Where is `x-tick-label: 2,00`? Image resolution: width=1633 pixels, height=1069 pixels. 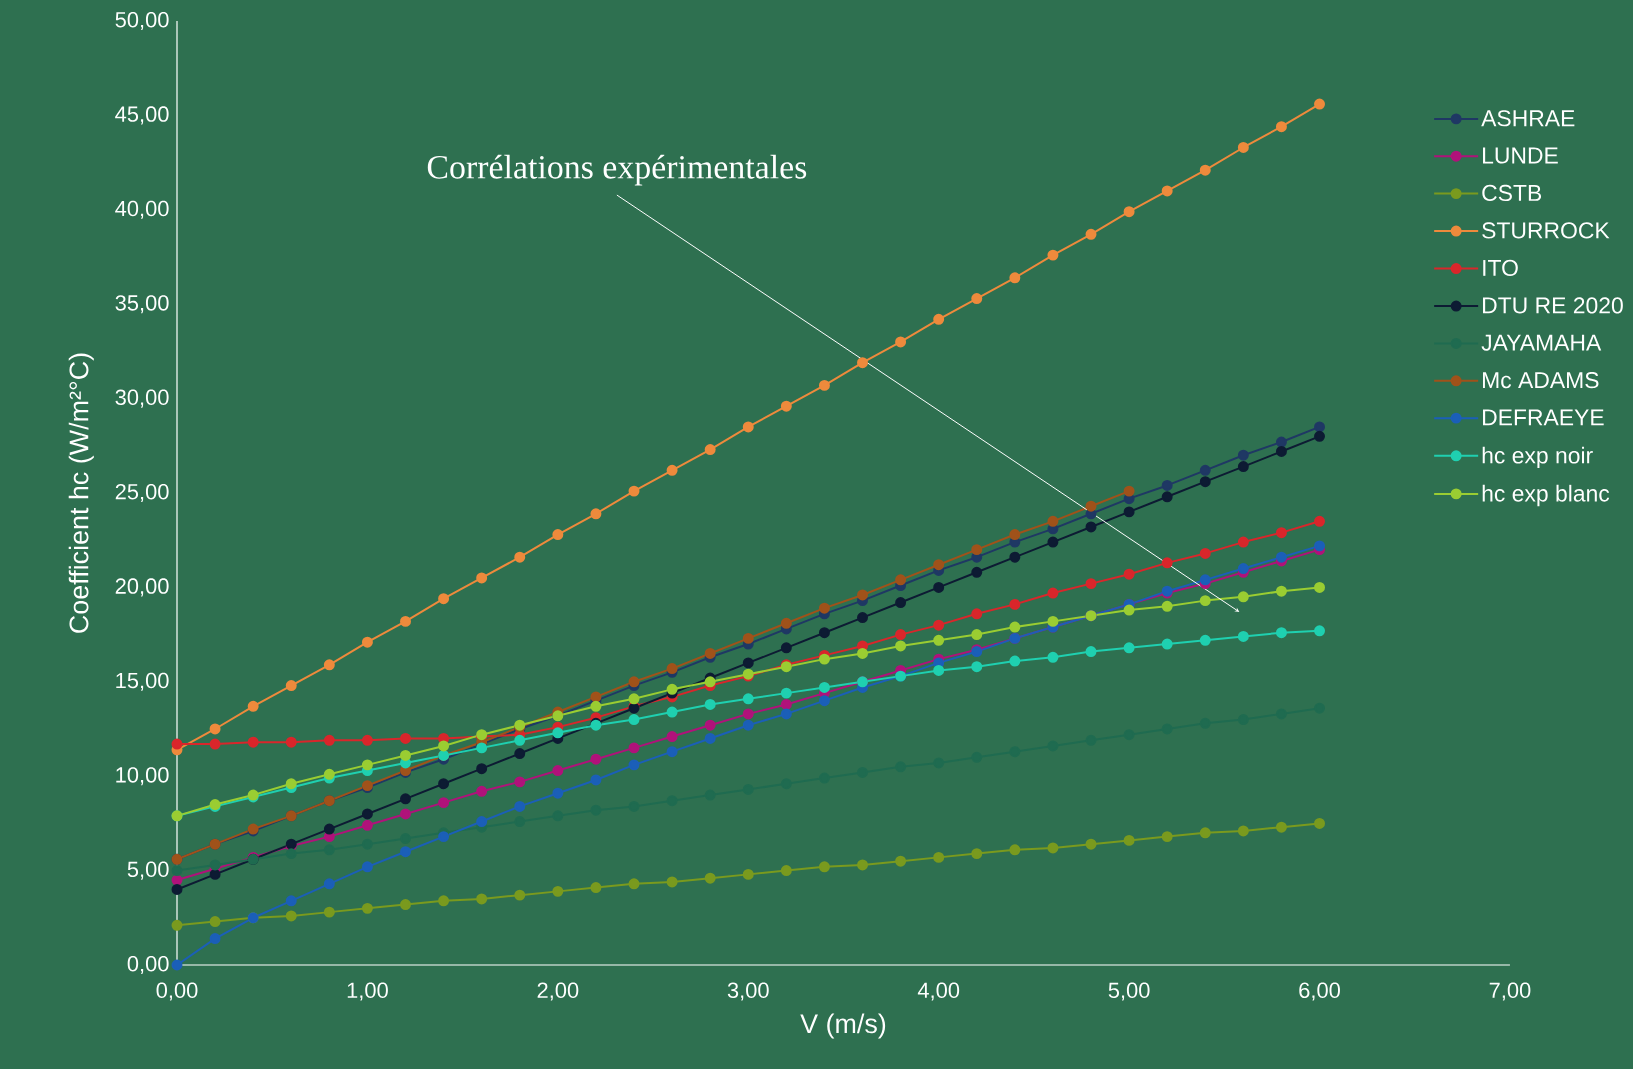
x-tick-label: 2,00 is located at coordinates (558, 991).